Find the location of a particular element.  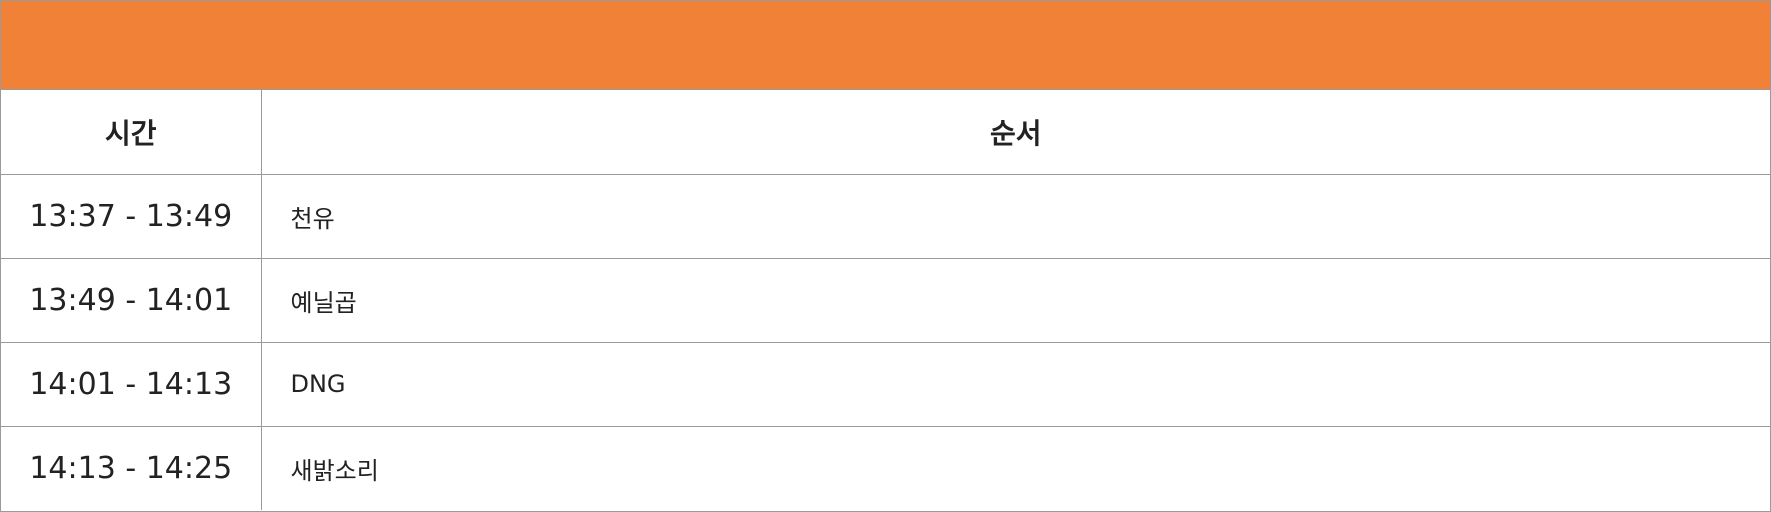

order-cell: 천유 is located at coordinates (1015, 216).